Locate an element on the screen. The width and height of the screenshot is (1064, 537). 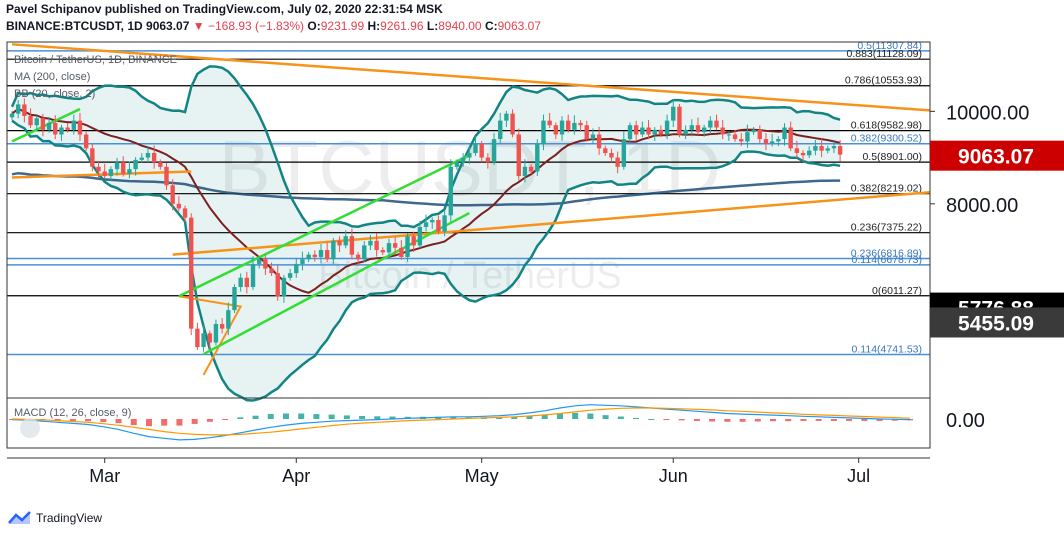
channel-left is located at coordinates (46, 125).